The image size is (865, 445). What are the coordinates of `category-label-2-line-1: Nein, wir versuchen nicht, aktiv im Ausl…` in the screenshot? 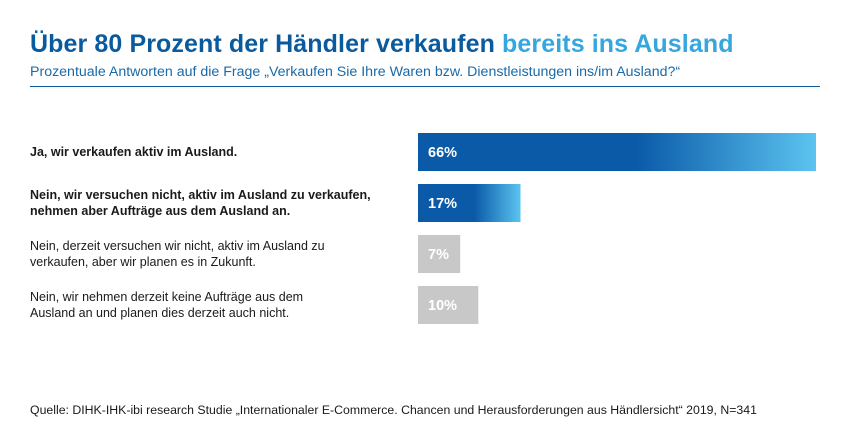 It's located at (200, 195).